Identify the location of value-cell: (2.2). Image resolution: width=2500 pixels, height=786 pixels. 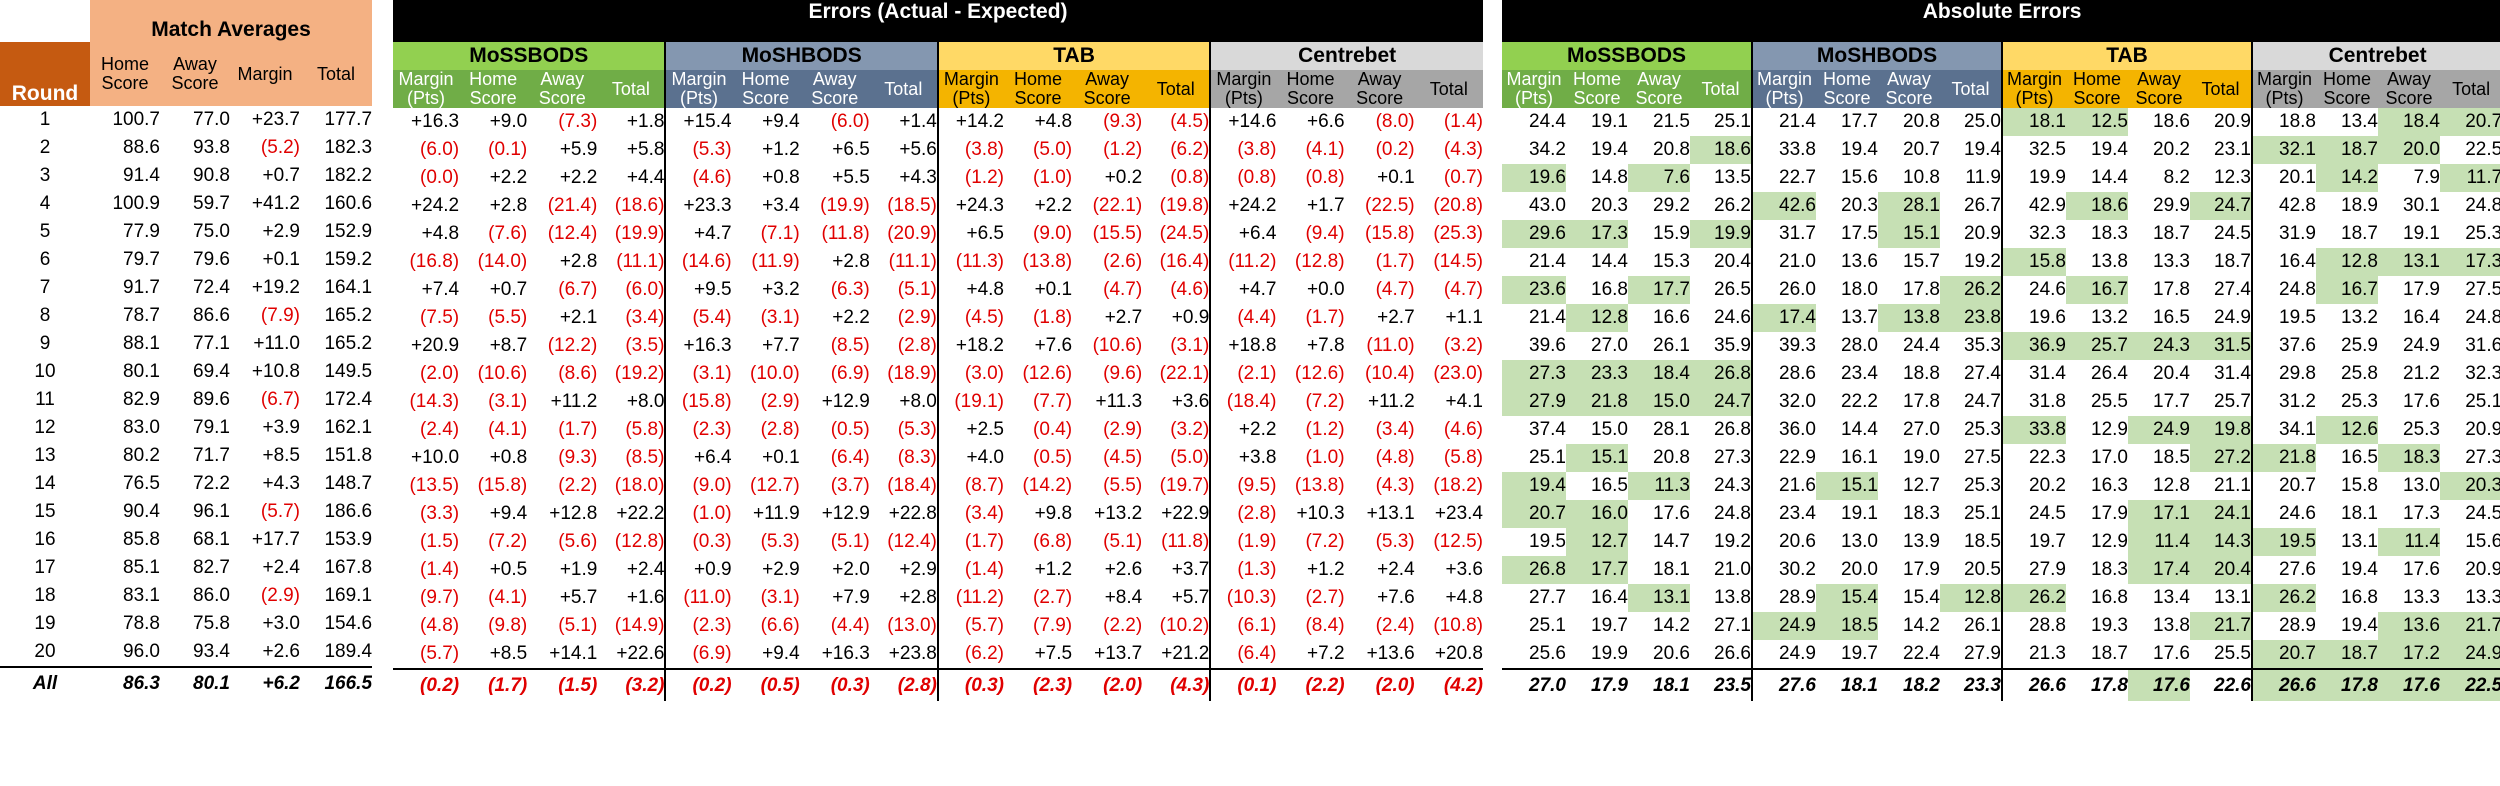
(1123, 625).